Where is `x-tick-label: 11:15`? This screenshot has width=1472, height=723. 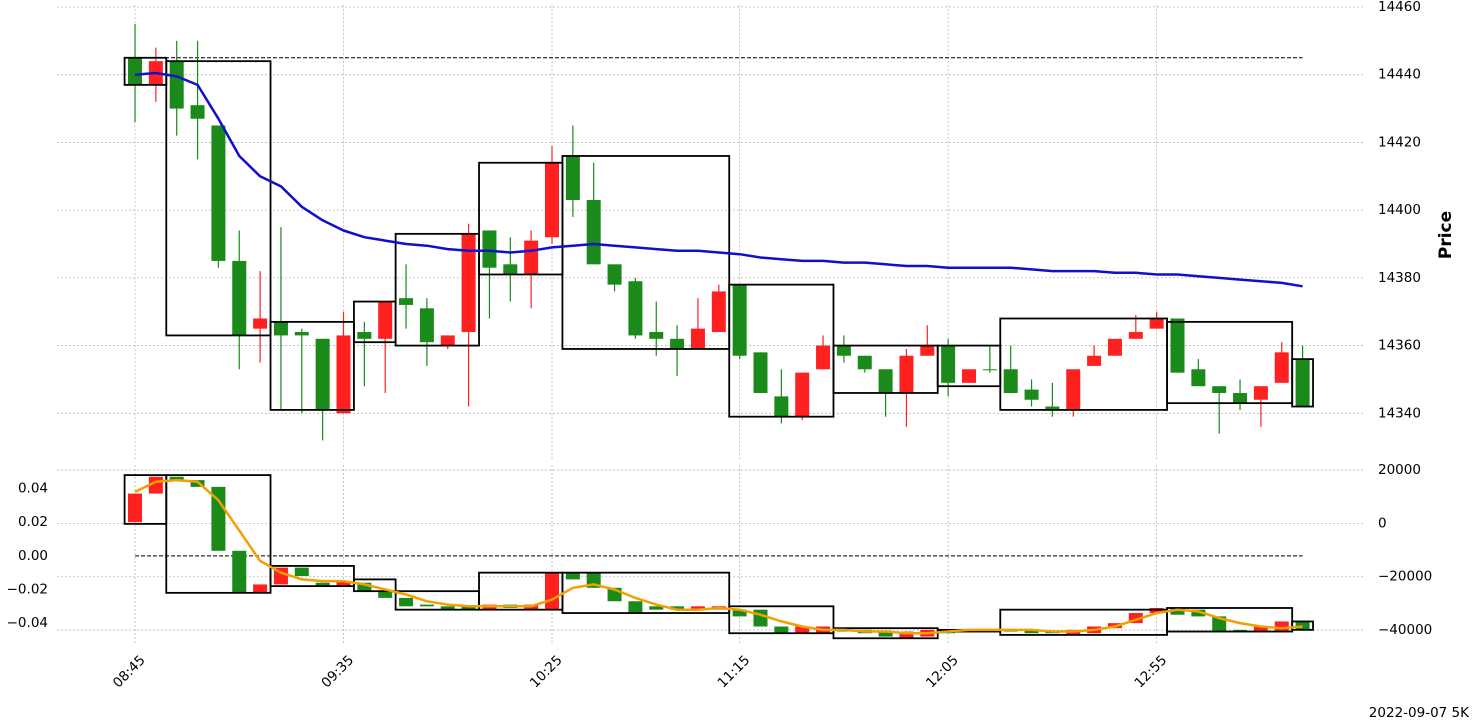 x-tick-label: 11:15 is located at coordinates (733, 671).